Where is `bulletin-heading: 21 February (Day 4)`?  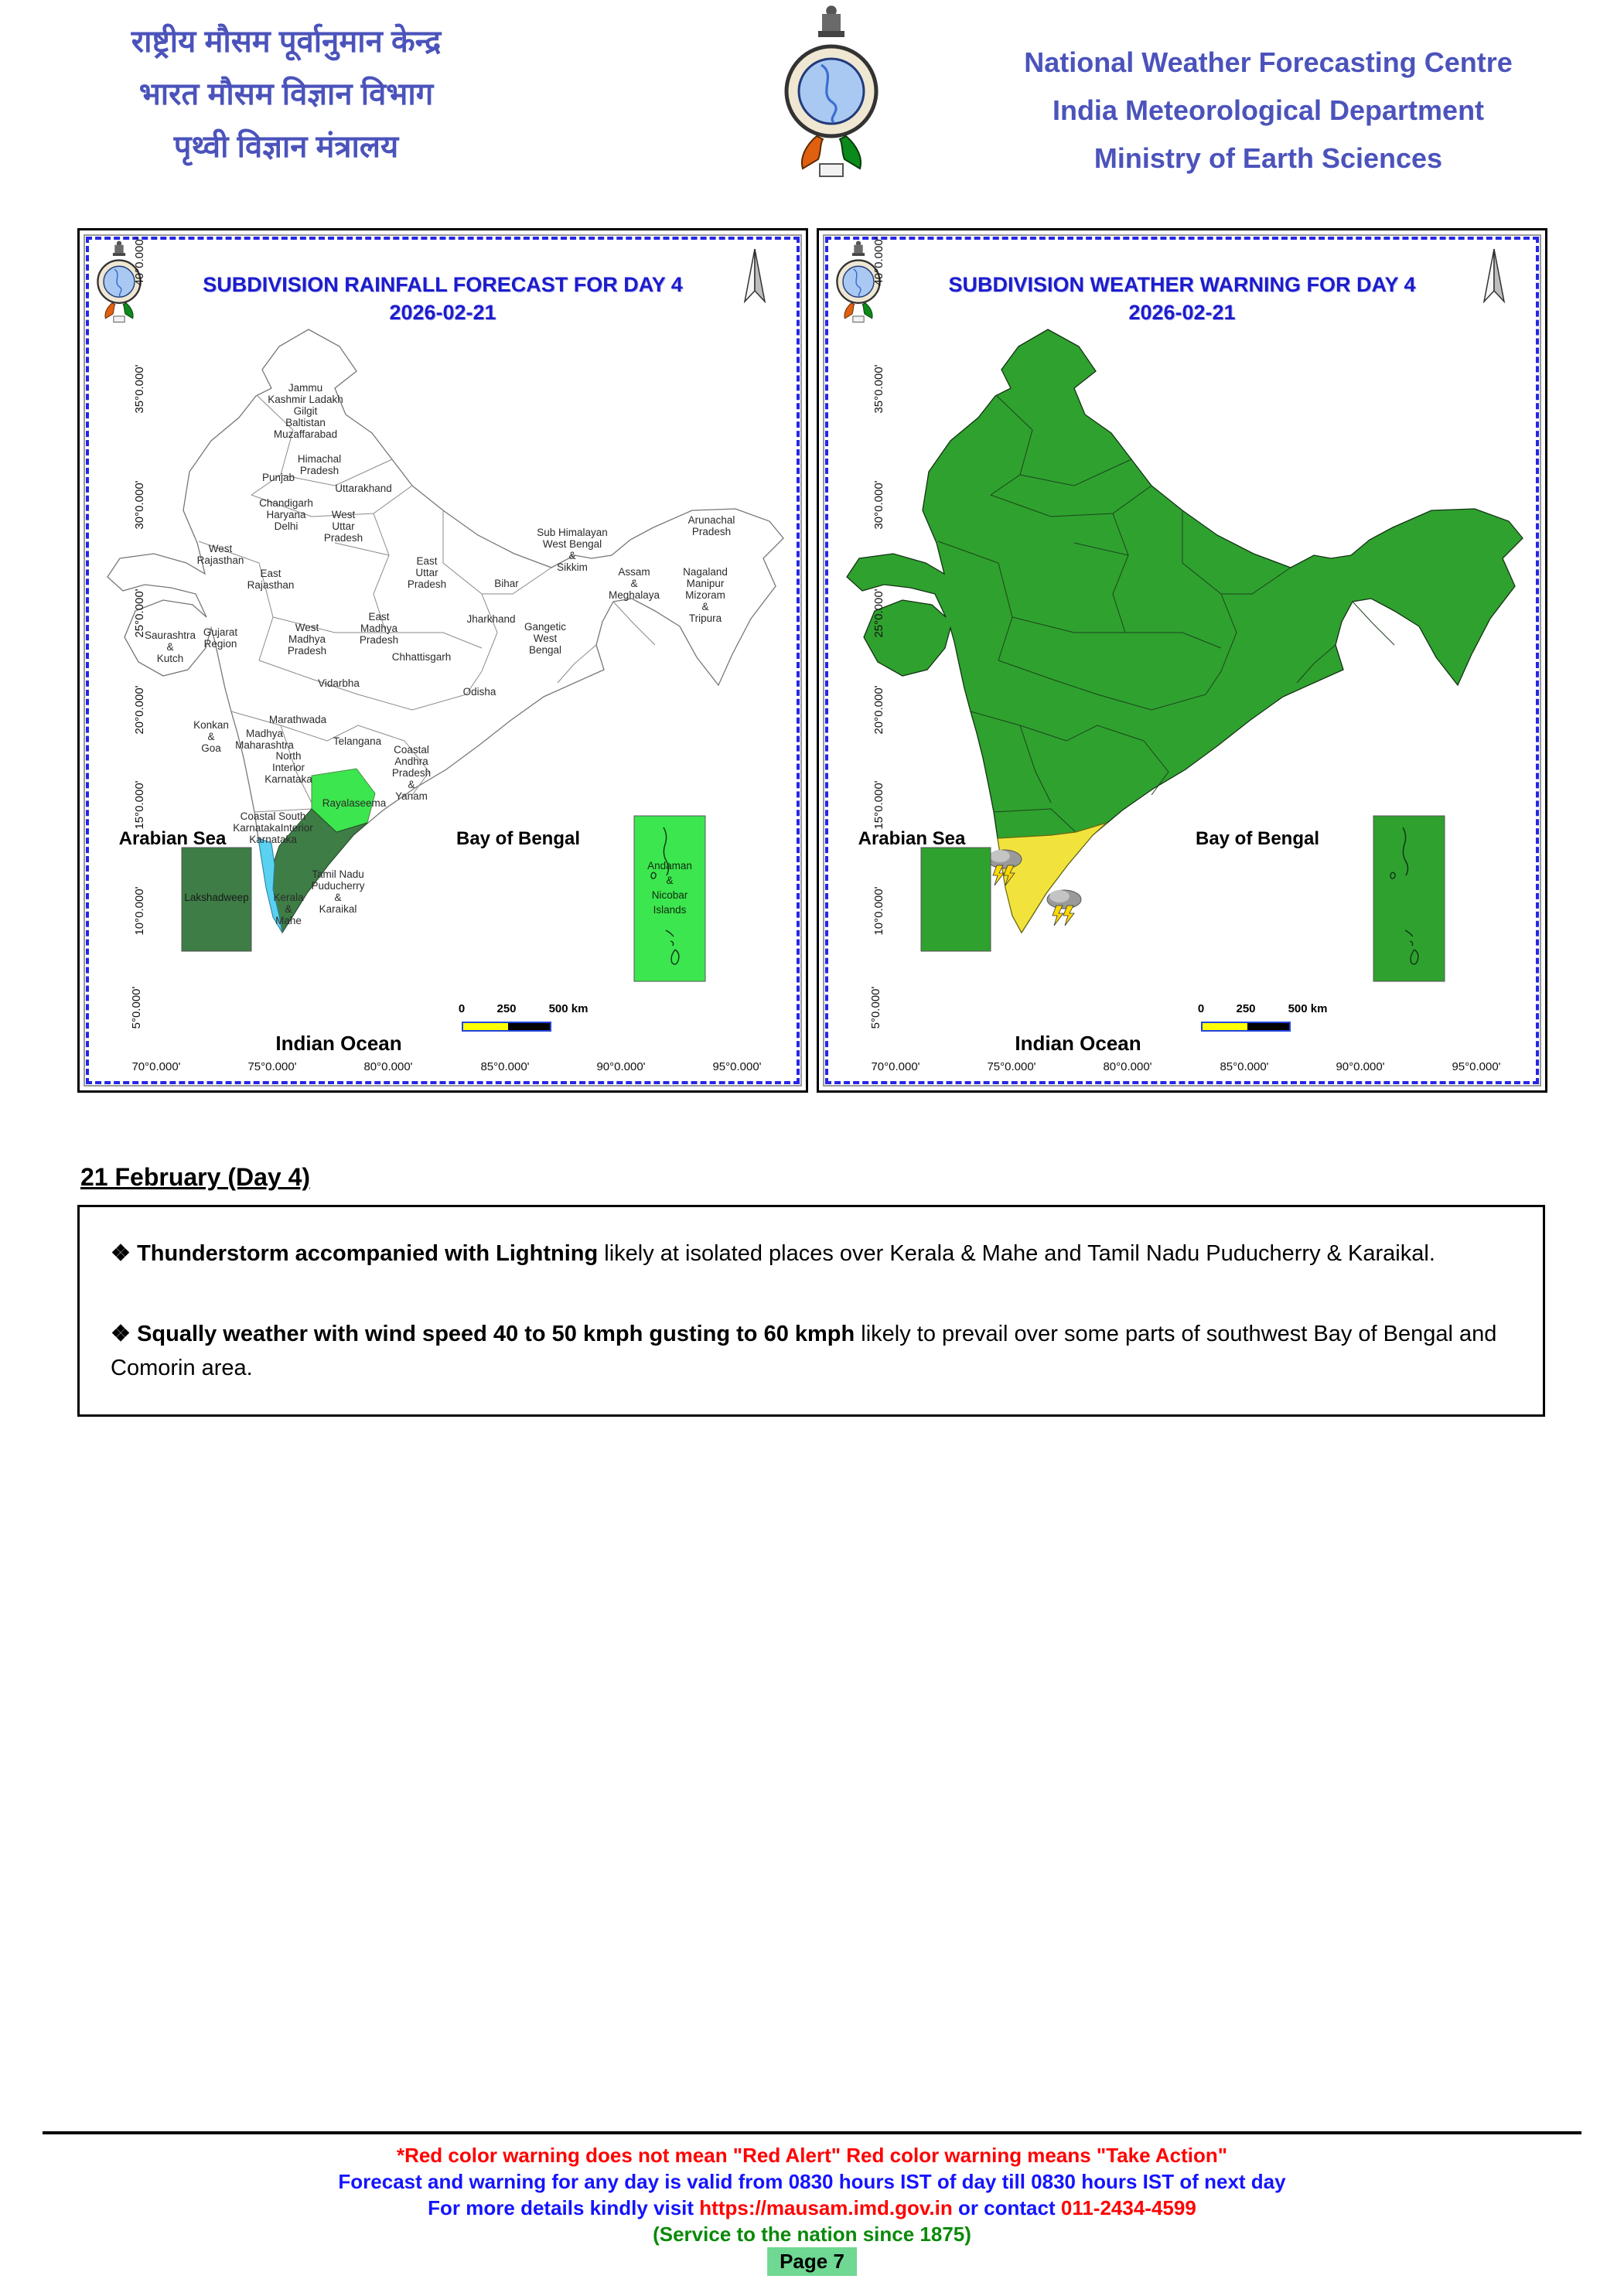
bulletin-heading: 21 February (Day 4) is located at coordinates (195, 1177).